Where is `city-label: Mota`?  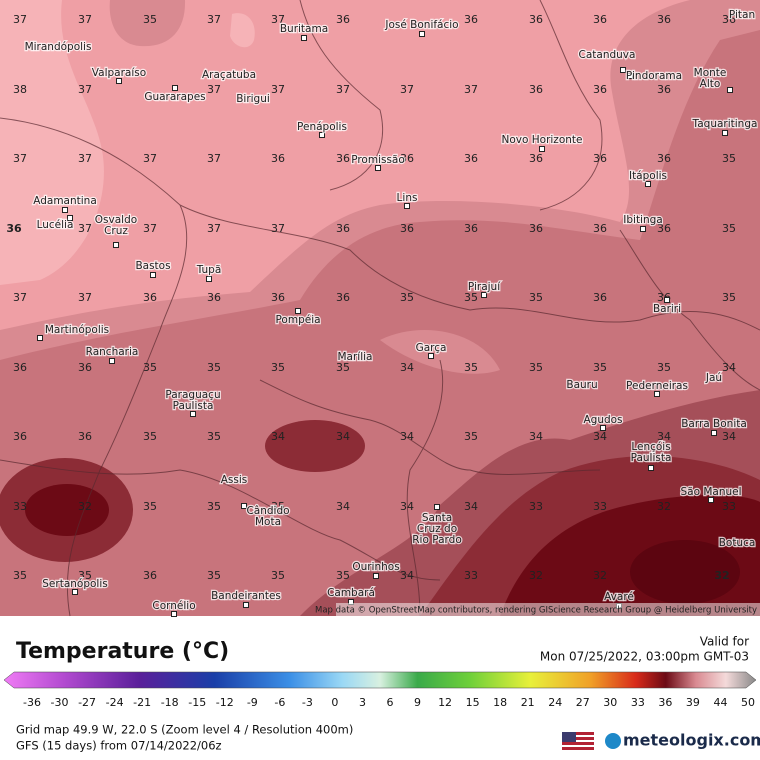
city-label: Mota is located at coordinates (268, 522).